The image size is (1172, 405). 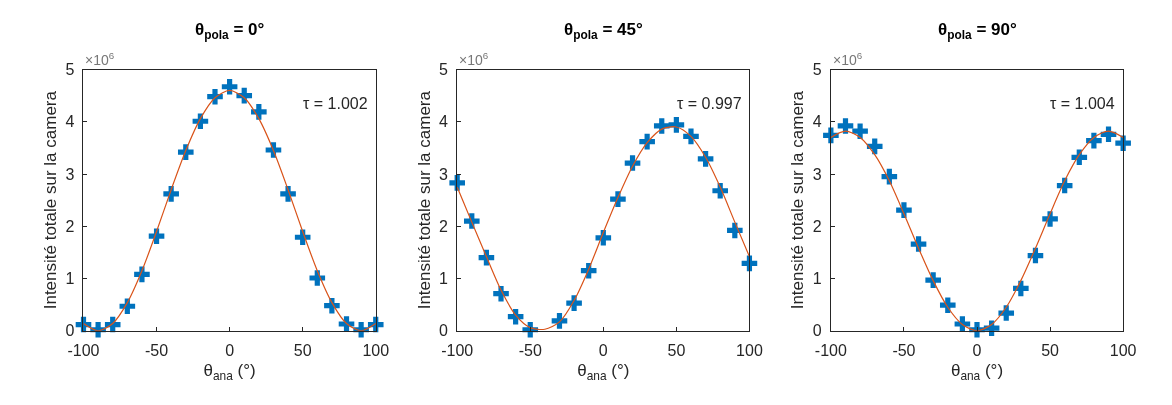 I want to click on chart-title: θ$_{pola}$ = 45°, so click(x=603, y=31).